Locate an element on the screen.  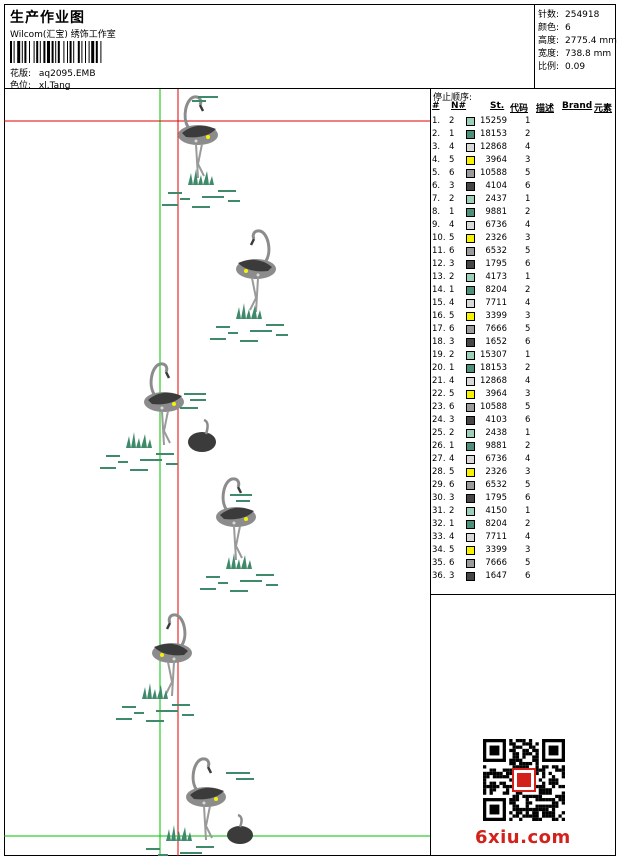
col-header-needle: N# is located at coordinates (459, 106).